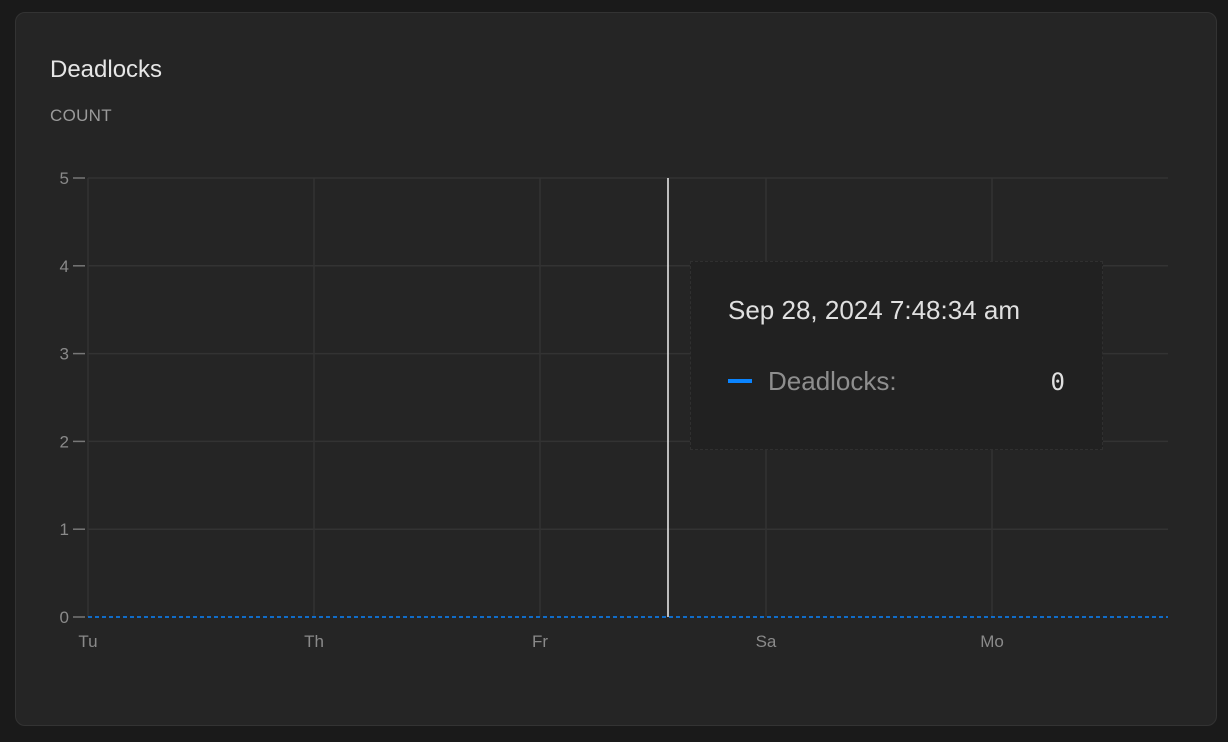 The width and height of the screenshot is (1228, 742). Describe the element at coordinates (896, 355) in the screenshot. I see `hover-tooltip: Sep 28, 2024 7:48:34 am Deadlocks: 0` at that location.